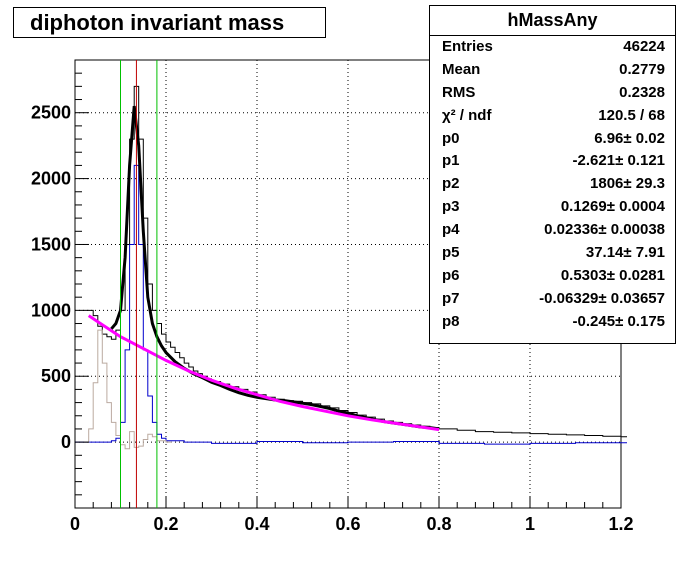 The height and width of the screenshot is (572, 696). Describe the element at coordinates (347, 524) in the screenshot. I see `x-tick-label: 0.6` at that location.